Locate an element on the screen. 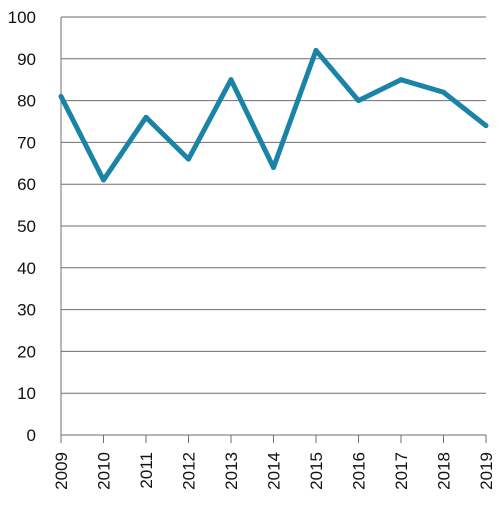  y-tick-label: 80 is located at coordinates (26, 101).